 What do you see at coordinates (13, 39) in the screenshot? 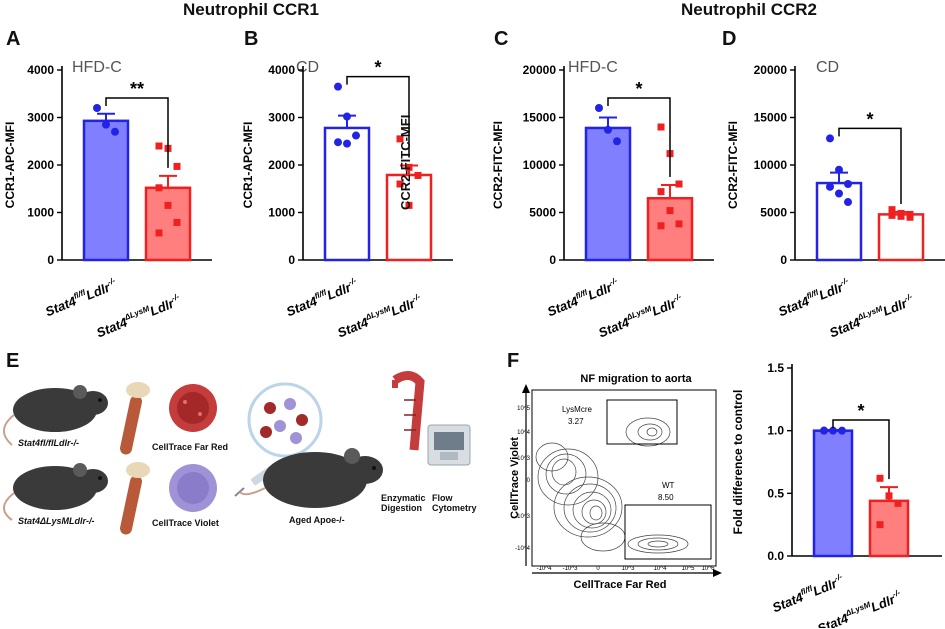
I see `panel-letter-a: A` at bounding box center [13, 39].